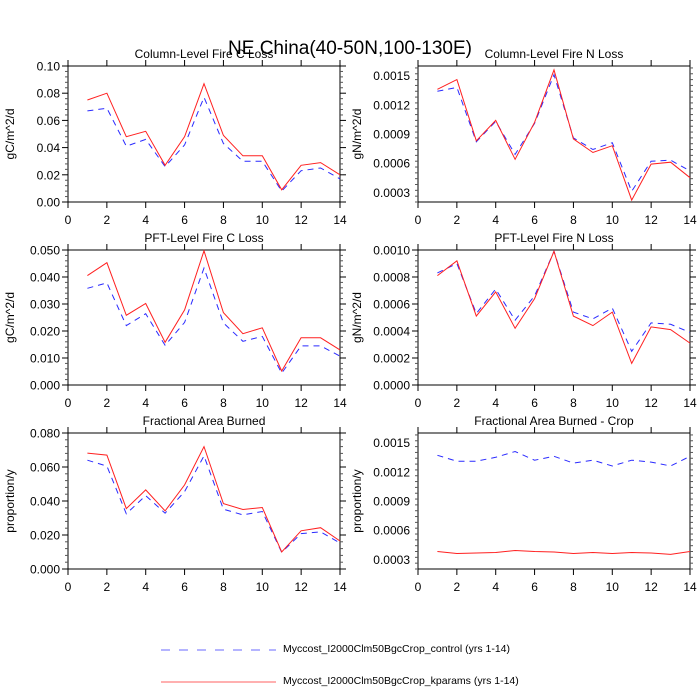  Describe the element at coordinates (49, 94) in the screenshot. I see `y-tick-label: 0.08` at that location.